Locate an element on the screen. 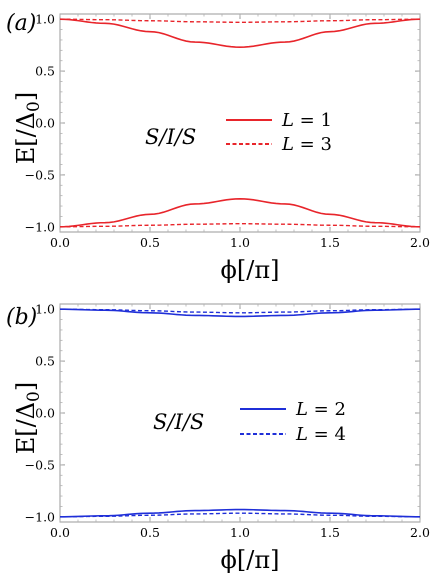 Image resolution: width=436 pixels, height=578 pixels. panel-b-legend-label-l2: L = 2 is located at coordinates (320, 409).